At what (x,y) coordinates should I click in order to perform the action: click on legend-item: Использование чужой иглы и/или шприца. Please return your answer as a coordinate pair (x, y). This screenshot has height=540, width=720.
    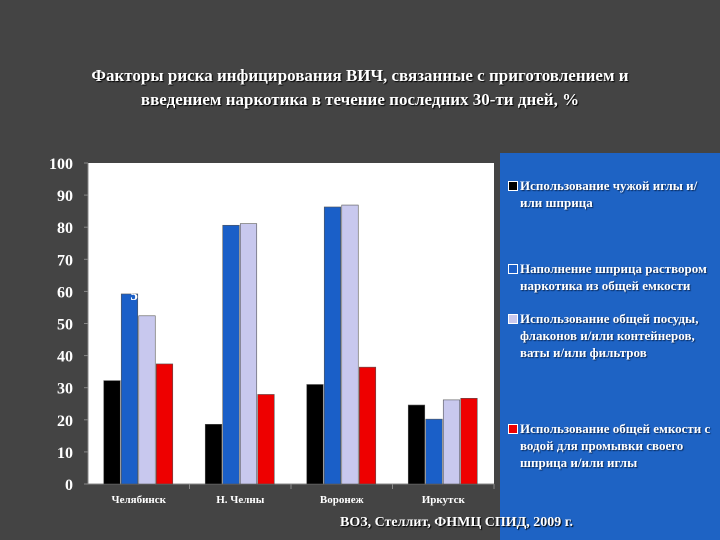
    Looking at the image, I should click on (611, 194).